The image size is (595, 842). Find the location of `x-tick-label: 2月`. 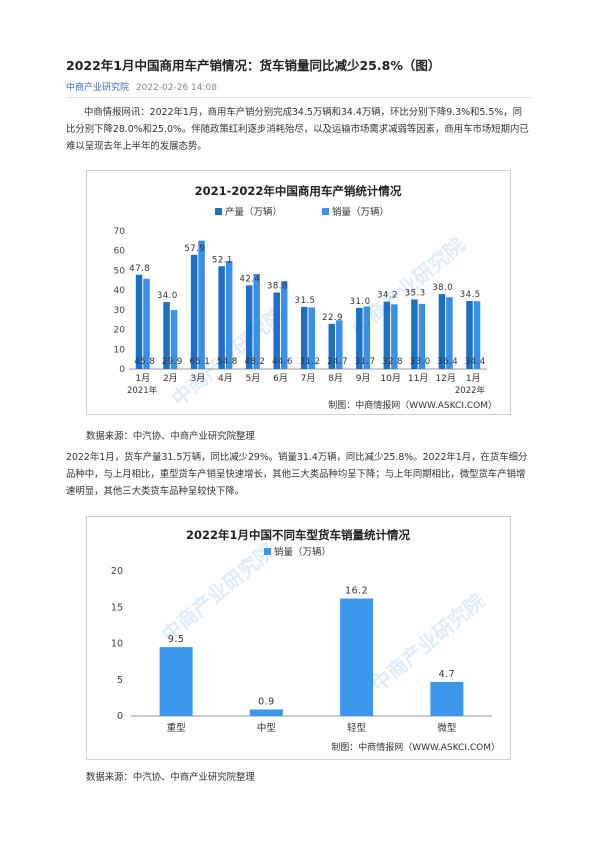

x-tick-label: 2月 is located at coordinates (170, 378).